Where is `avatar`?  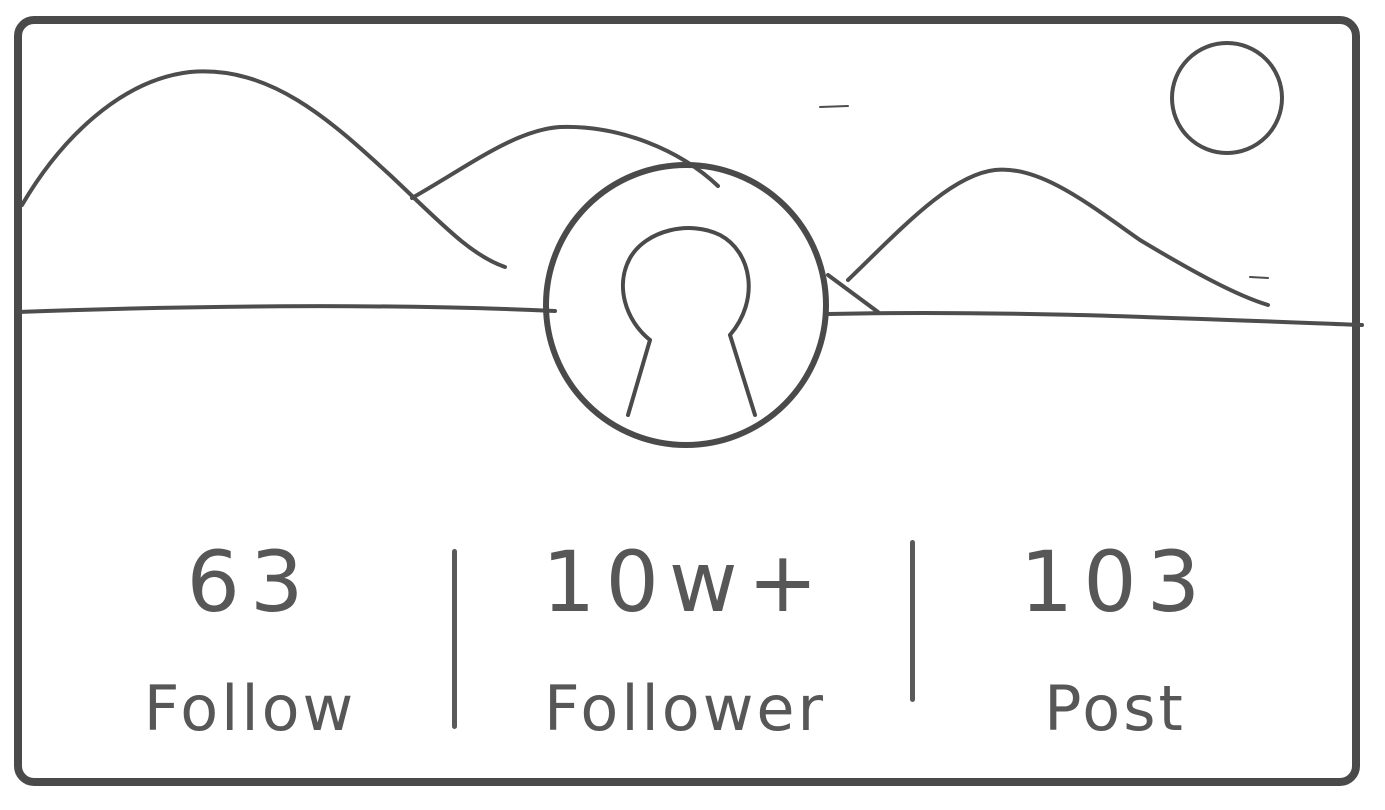
avatar is located at coordinates (686, 305).